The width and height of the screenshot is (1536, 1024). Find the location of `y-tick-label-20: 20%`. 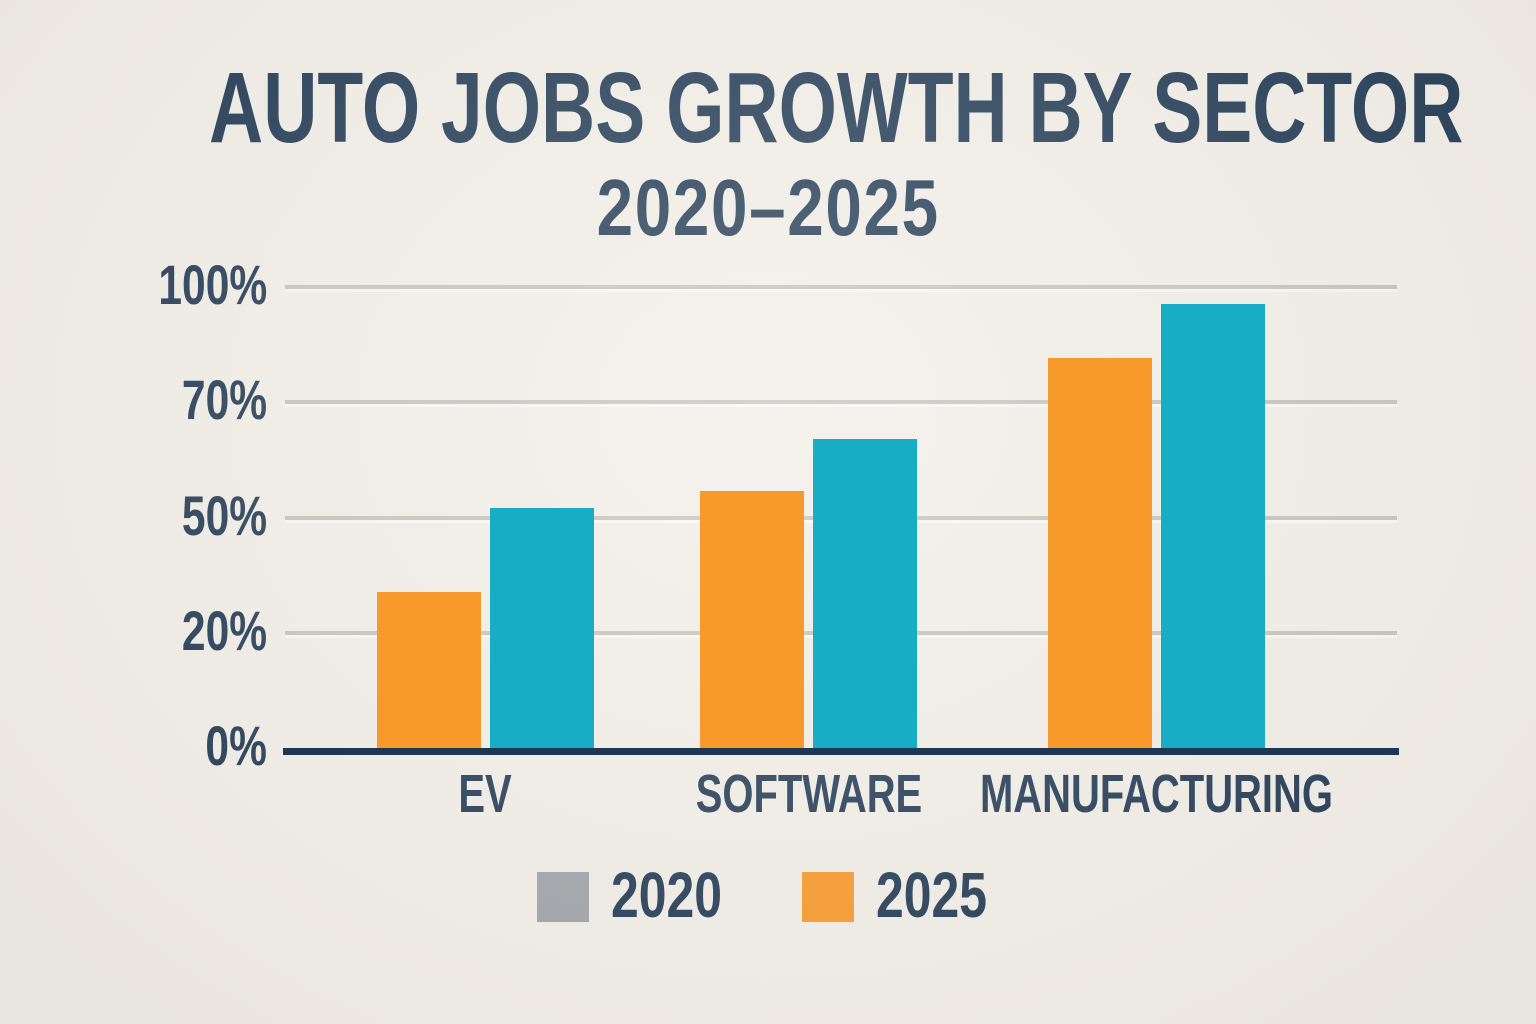

y-tick-label-20: 20% is located at coordinates (133, 630).